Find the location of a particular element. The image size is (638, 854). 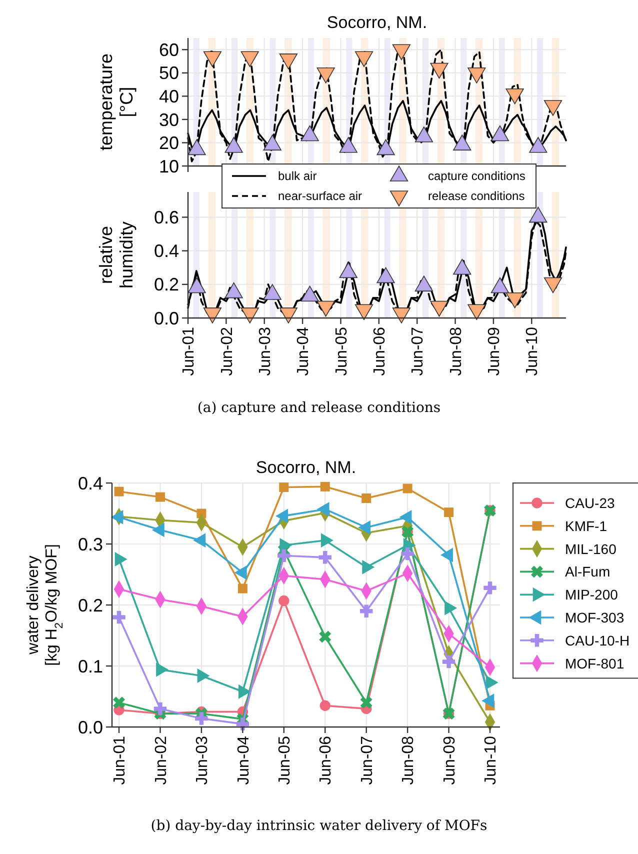

y-tick-label: 0.6 is located at coordinates (166, 218).